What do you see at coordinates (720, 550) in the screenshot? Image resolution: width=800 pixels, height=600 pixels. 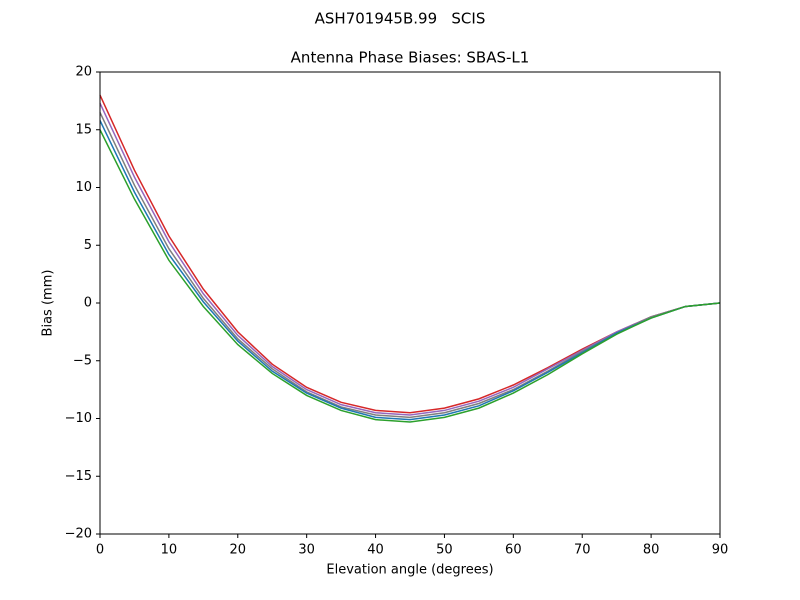 I see `x-tick-label: 90` at bounding box center [720, 550].